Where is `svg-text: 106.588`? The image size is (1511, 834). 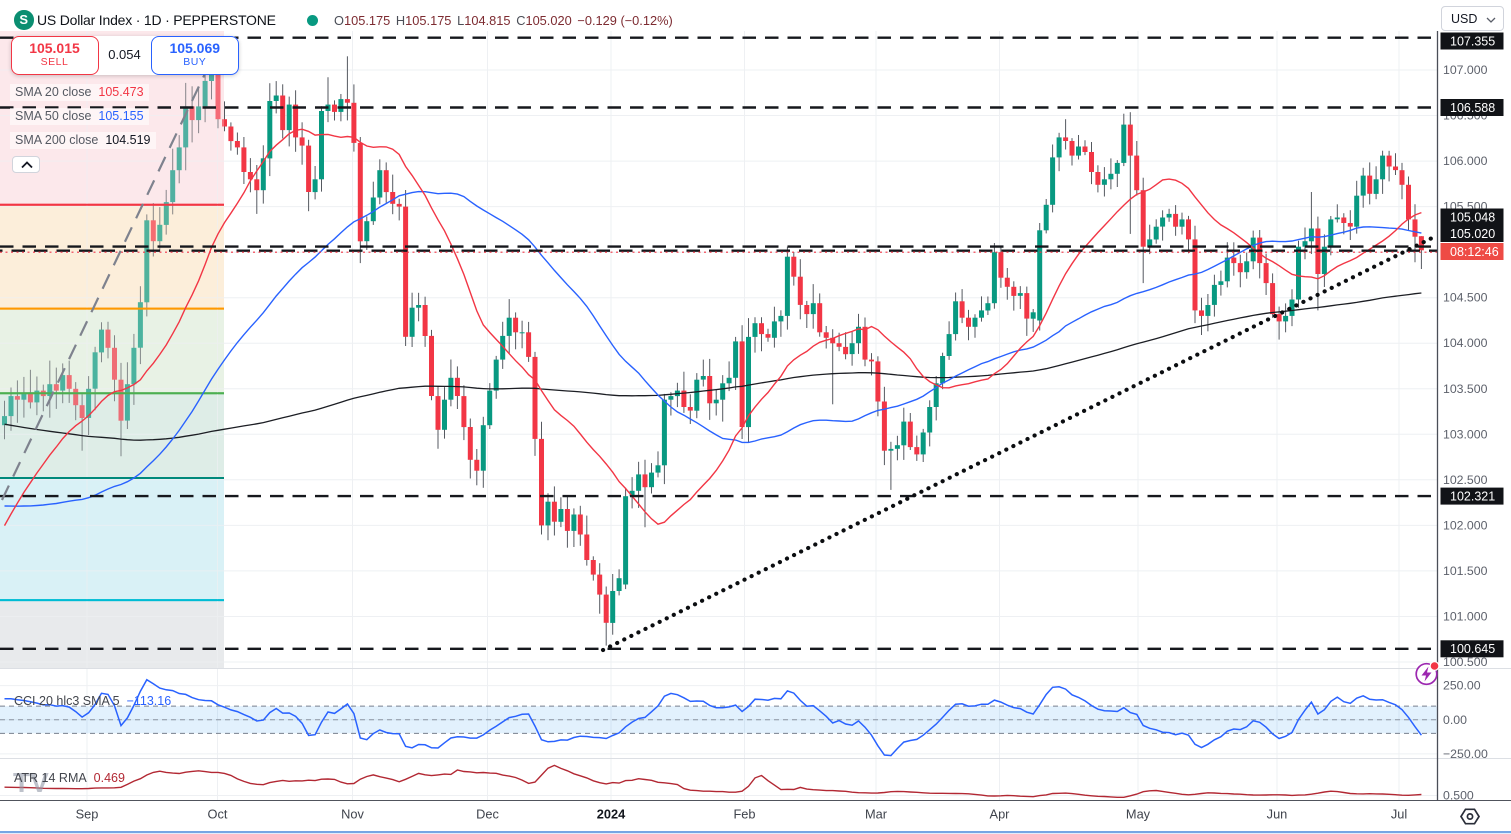 svg-text: 106.588 is located at coordinates (1472, 108).